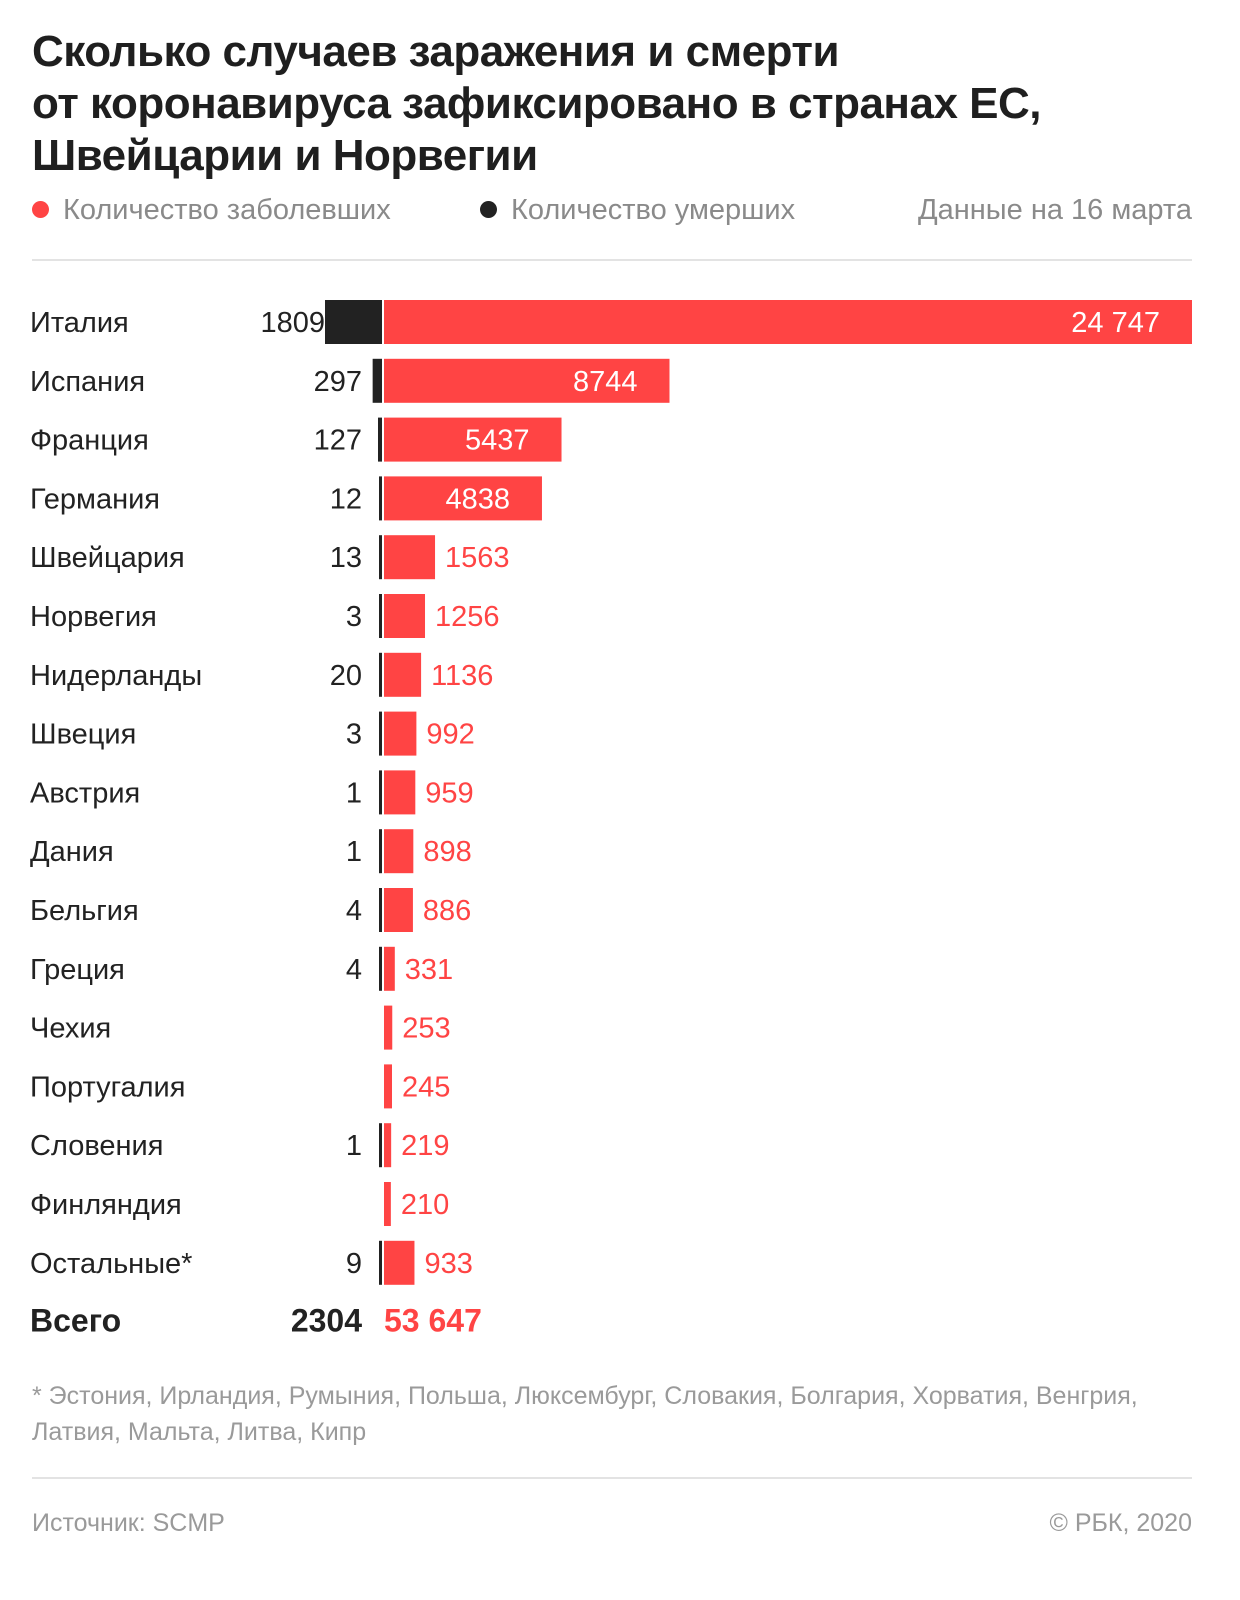 Image resolution: width=1240 pixels, height=1600 pixels. What do you see at coordinates (447, 852) in the screenshot?
I see `cases-value-label: 898` at bounding box center [447, 852].